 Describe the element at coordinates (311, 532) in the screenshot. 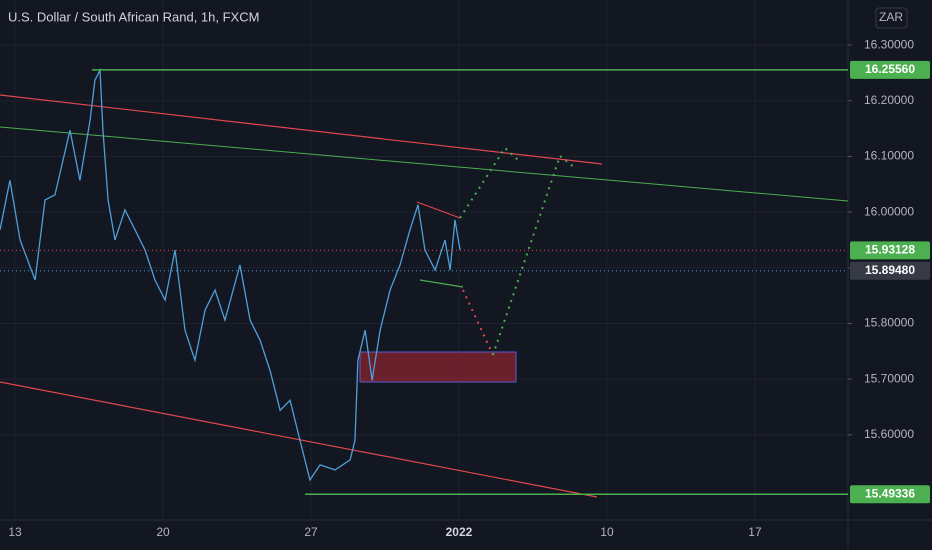

I see `x-tick-label: 27` at that location.